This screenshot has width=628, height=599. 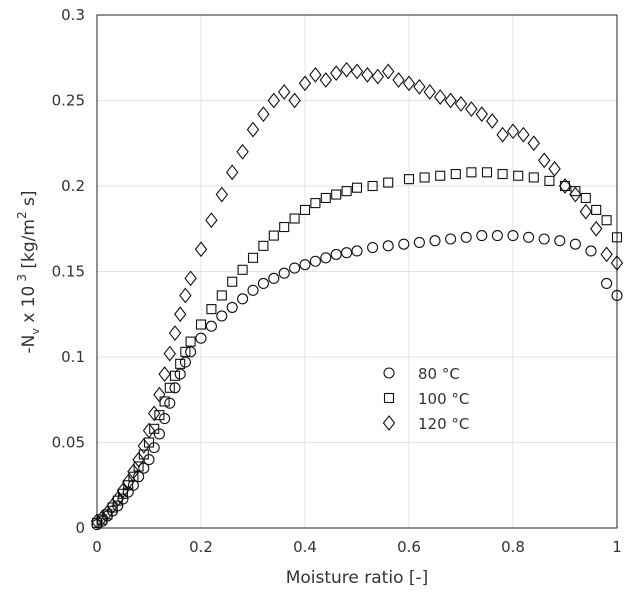 I want to click on x-tick-label: 0, so click(x=97, y=547).